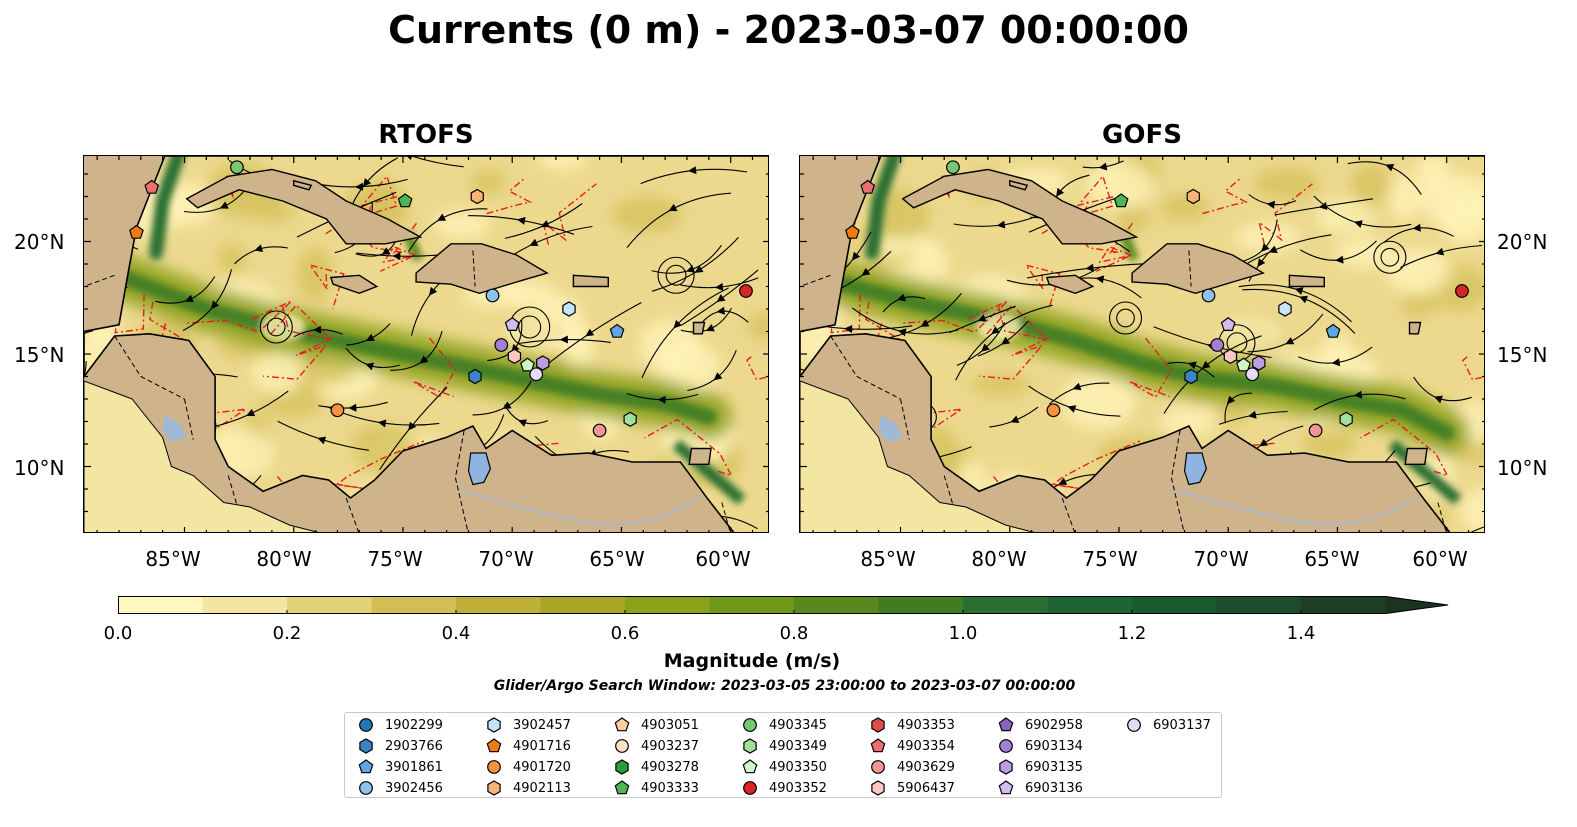 The image size is (1577, 827). Describe the element at coordinates (414, 788) in the screenshot. I see `legend-label: 3902456` at that location.